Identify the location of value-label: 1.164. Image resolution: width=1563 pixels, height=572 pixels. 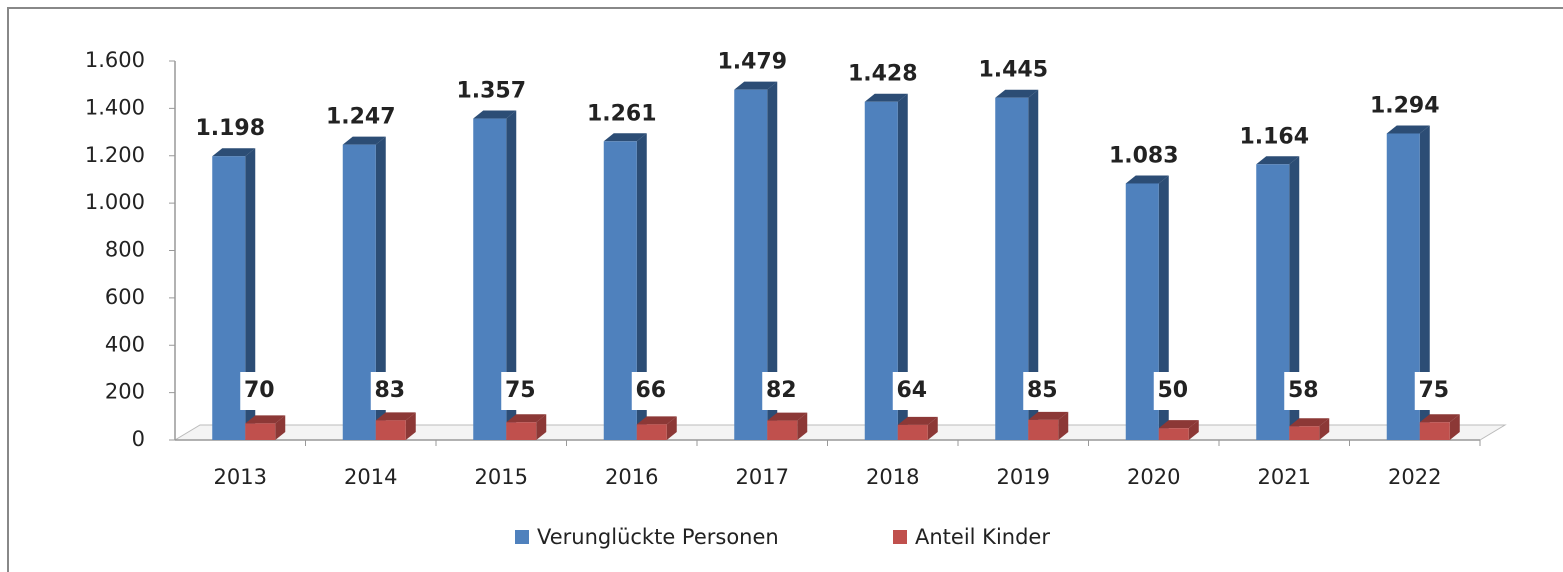
(1274, 136).